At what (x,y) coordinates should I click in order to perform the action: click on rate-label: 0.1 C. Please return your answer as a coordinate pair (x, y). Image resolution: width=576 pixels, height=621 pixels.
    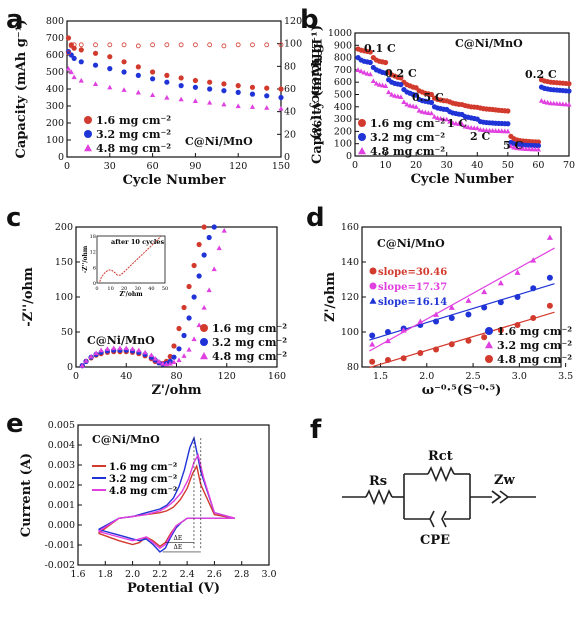
    Looking at the image, I should click on (380, 48).